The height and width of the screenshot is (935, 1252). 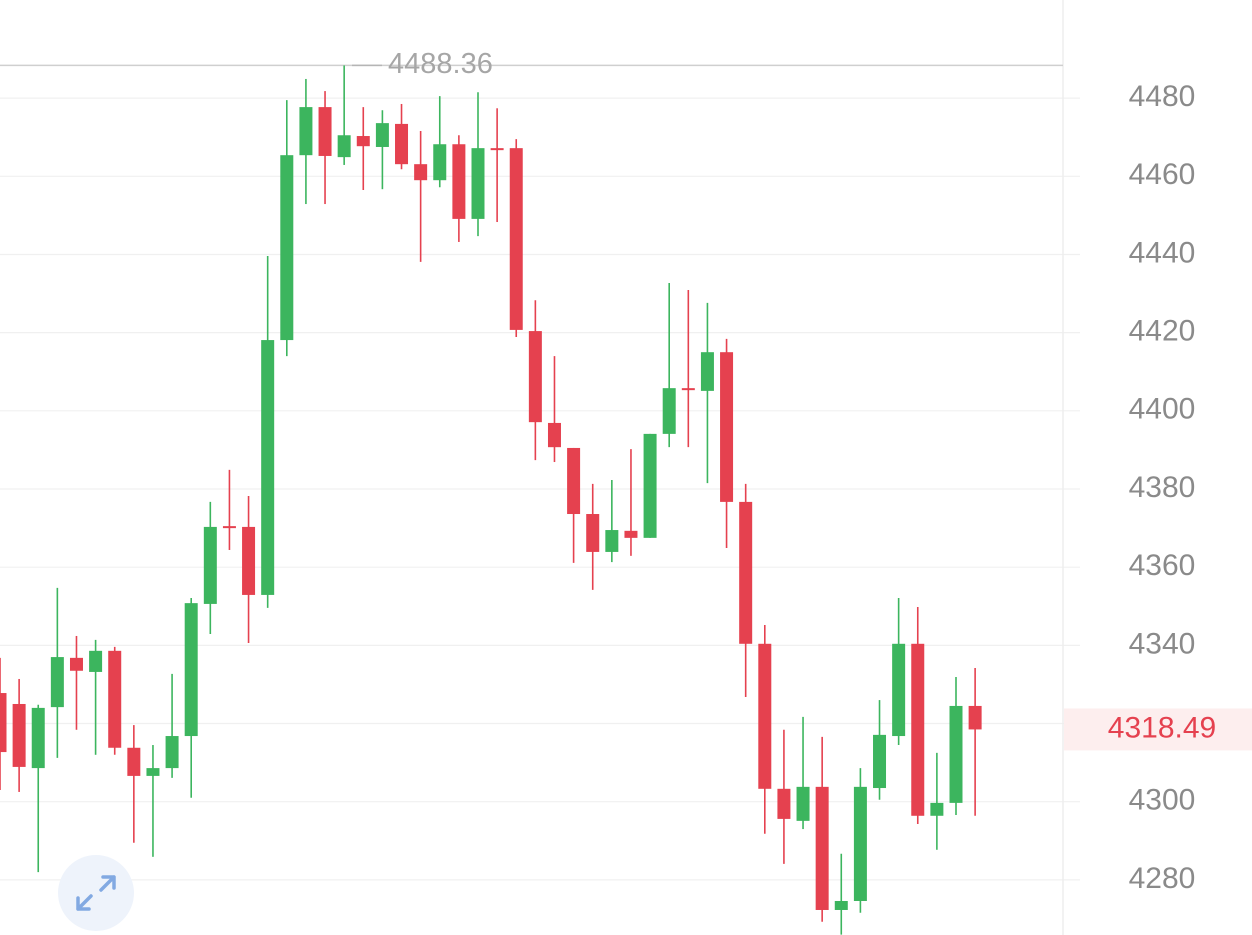 I want to click on expand-button-bg, so click(x=96, y=893).